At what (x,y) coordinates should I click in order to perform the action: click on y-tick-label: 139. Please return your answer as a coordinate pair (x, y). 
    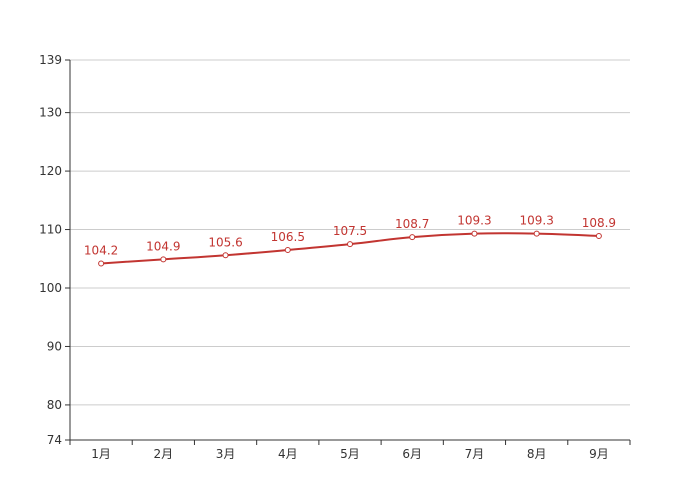
    Looking at the image, I should click on (50, 60).